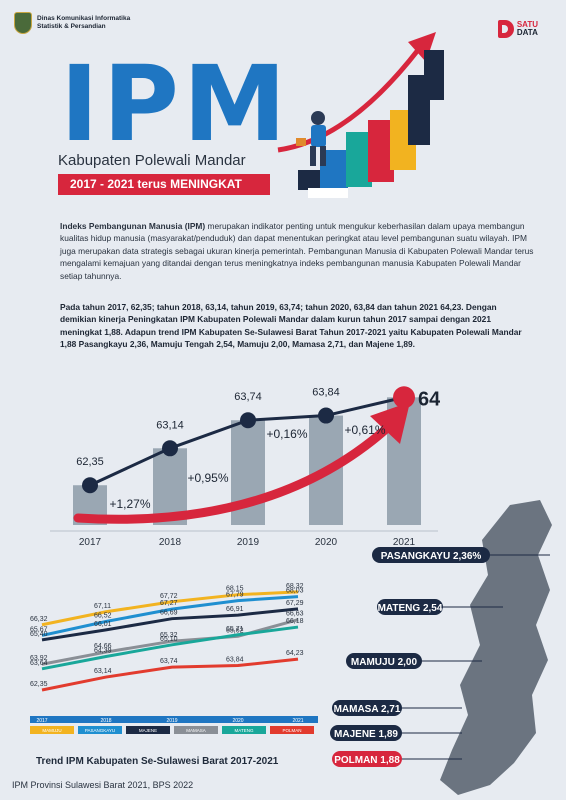  What do you see at coordinates (295, 586) in the screenshot?
I see `series-label-mamuju-4: 68,32` at bounding box center [295, 586].